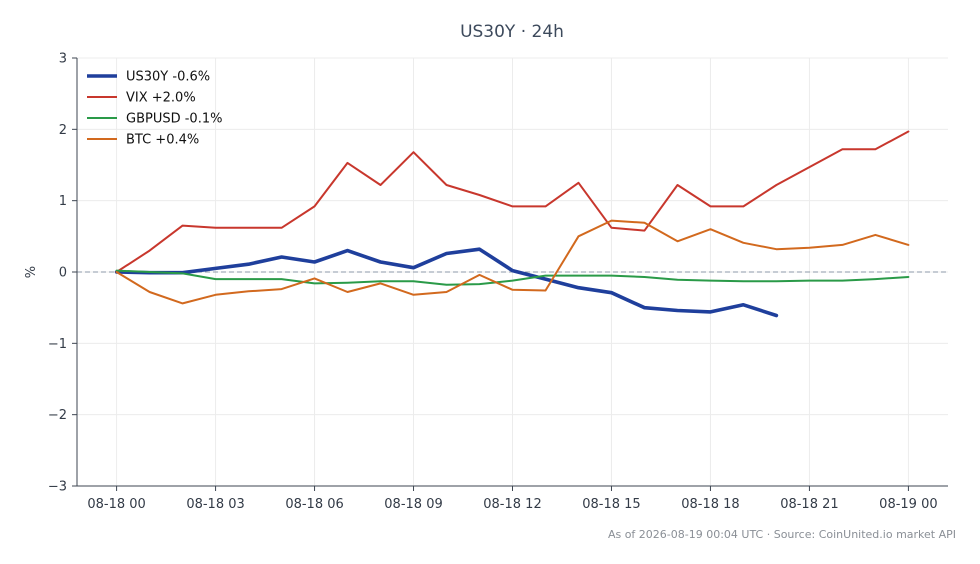 This screenshot has width=980, height=564. Describe the element at coordinates (215, 504) in the screenshot. I see `x-tick-label-1: 08-18 03` at that location.